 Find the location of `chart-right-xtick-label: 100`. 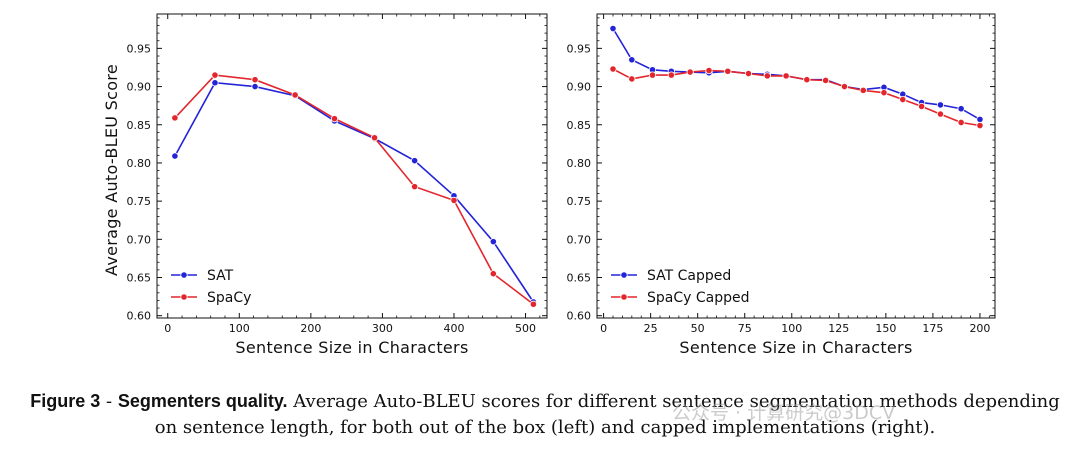

chart-right-xtick-label: 100 is located at coordinates (791, 328).